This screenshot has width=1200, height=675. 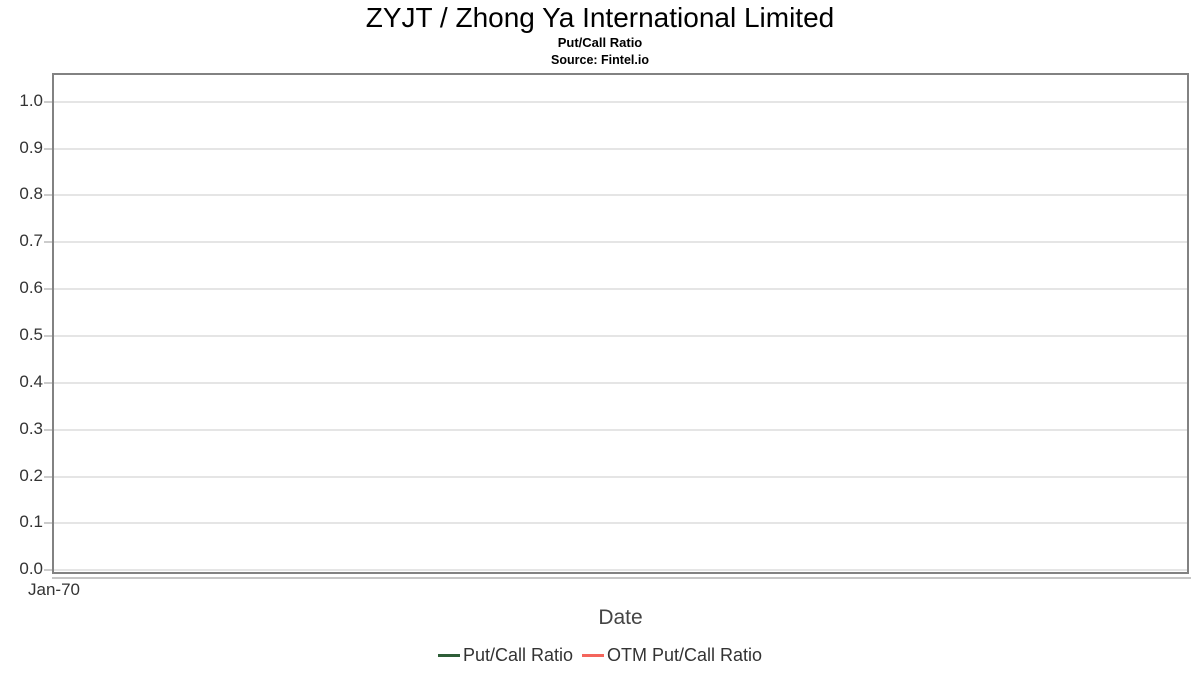 What do you see at coordinates (31, 381) in the screenshot?
I see `y-tick-label: 0.4` at bounding box center [31, 381].